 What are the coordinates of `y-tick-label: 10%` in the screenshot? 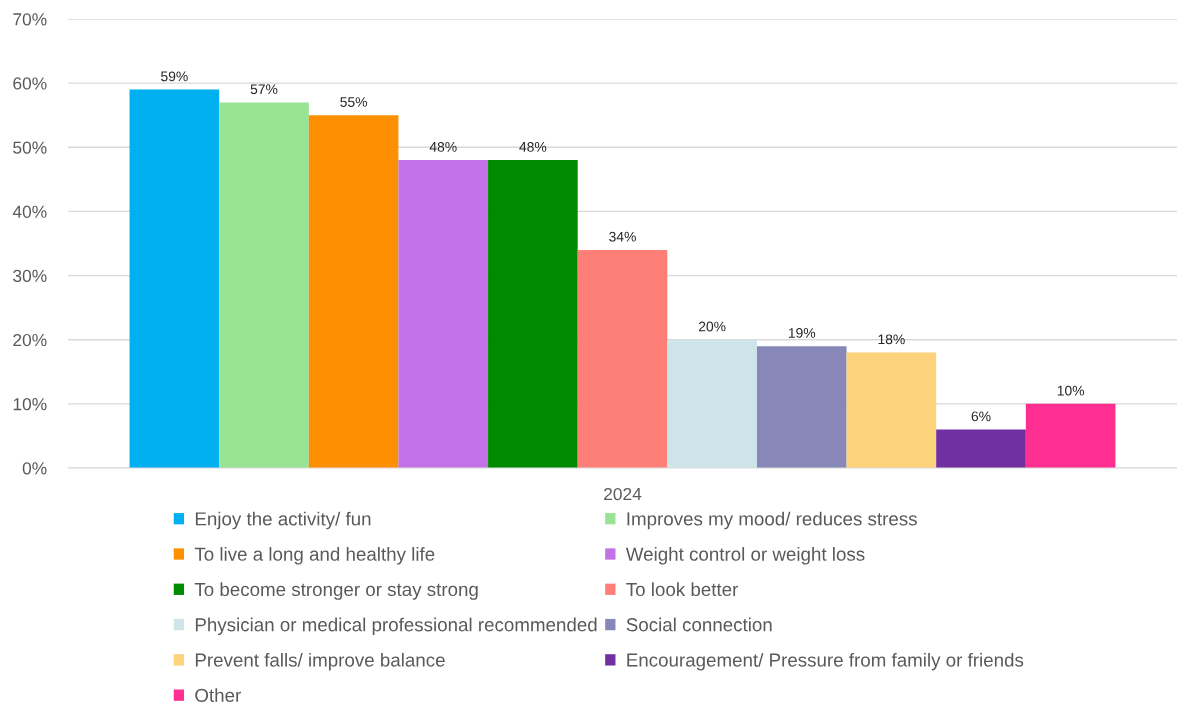 It's located at (30, 404).